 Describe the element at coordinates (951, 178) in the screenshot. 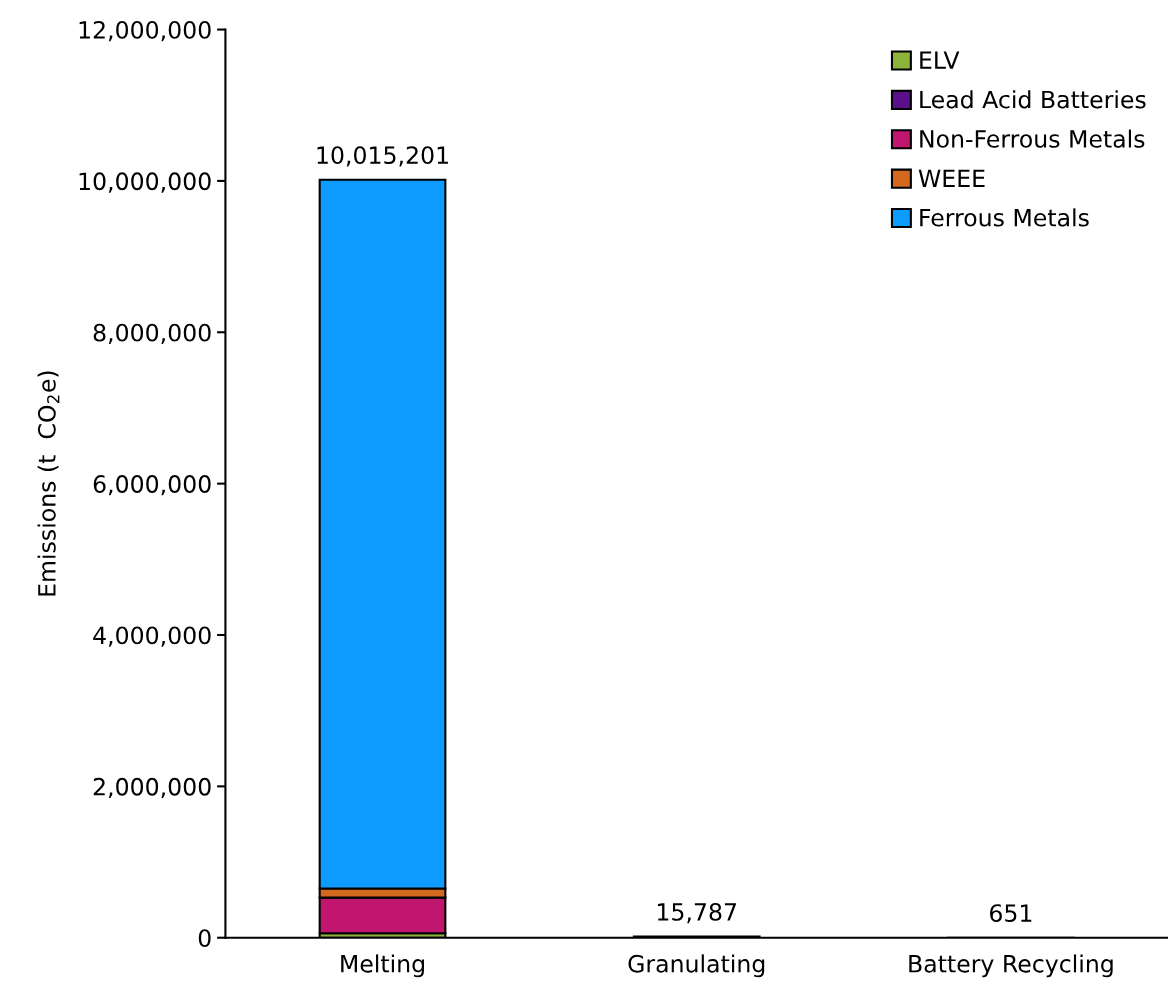

I see `legend-label: WEEE` at that location.